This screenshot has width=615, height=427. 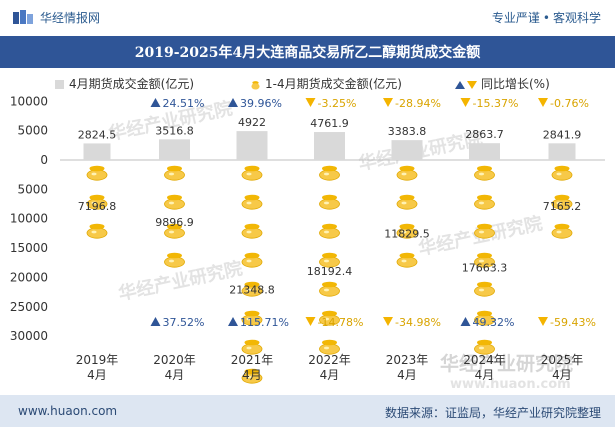 What do you see at coordinates (97, 367) in the screenshot?
I see `x-tick-label: 2019年 4月` at bounding box center [97, 367].